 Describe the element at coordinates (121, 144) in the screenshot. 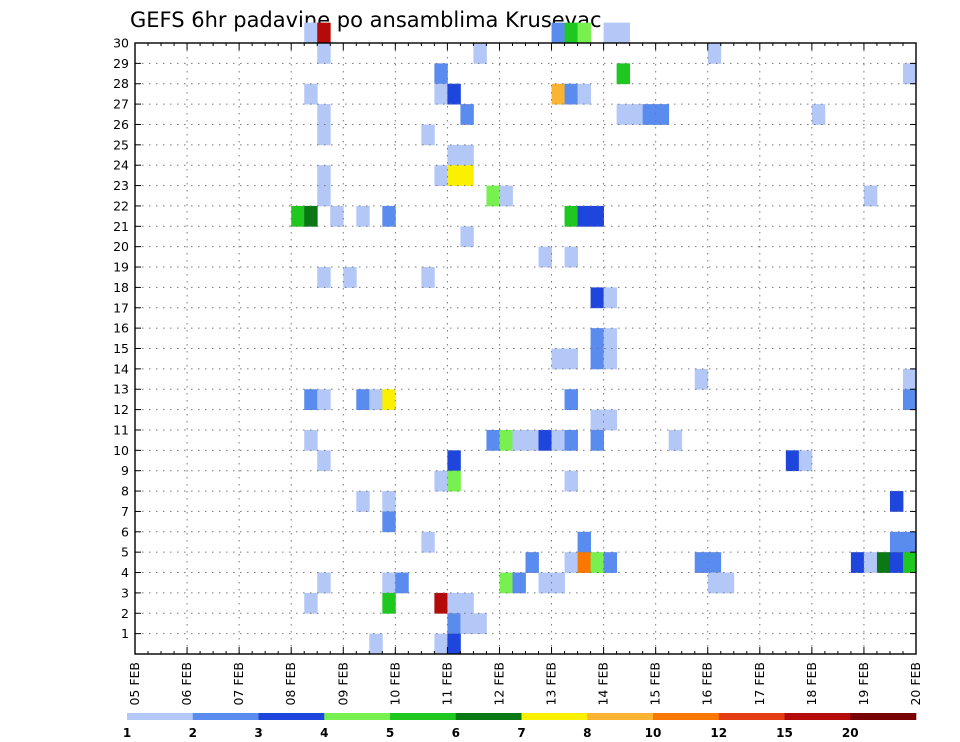

I see `y-tick-label: 25` at that location.